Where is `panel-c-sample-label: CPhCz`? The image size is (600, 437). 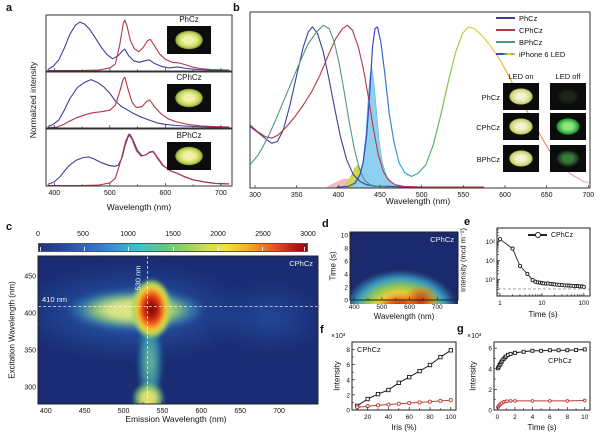 panel-c-sample-label: CPhCz is located at coordinates (301, 263).